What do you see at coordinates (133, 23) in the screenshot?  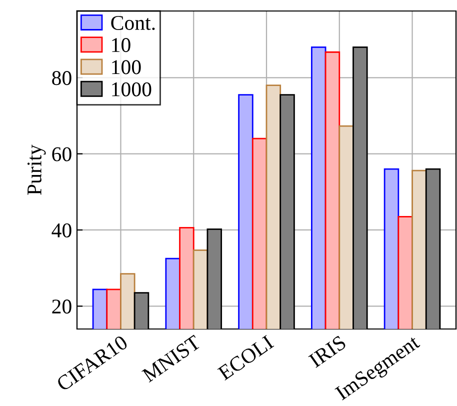 I see `legend-label: Cont.` at bounding box center [133, 23].